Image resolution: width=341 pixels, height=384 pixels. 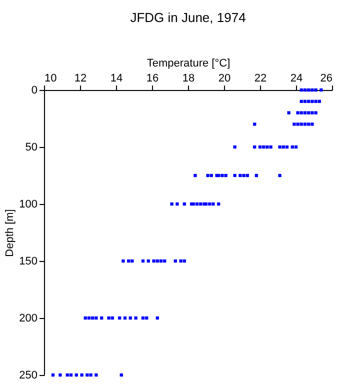 I want to click on x-tick-label: 24, so click(x=296, y=78).